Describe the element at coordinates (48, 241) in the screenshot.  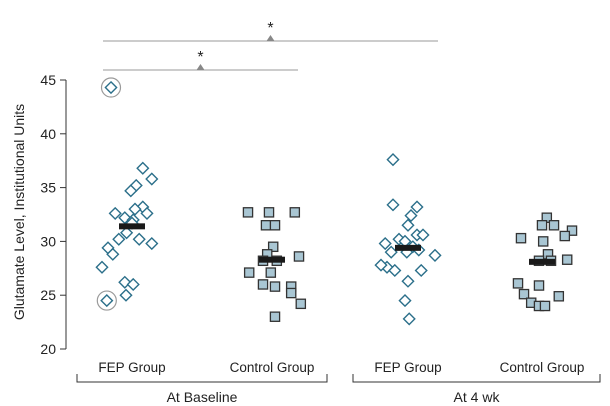
I see `y-tick-label: 30` at that location.